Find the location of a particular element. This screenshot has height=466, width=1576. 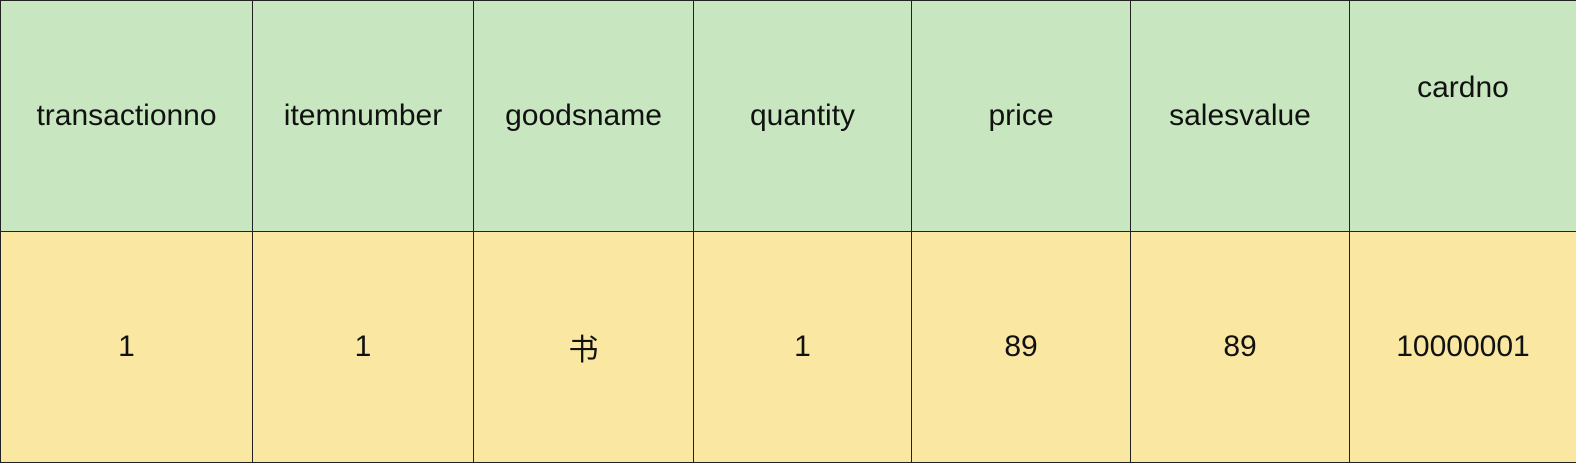

header-quantity: quantity is located at coordinates (802, 116).